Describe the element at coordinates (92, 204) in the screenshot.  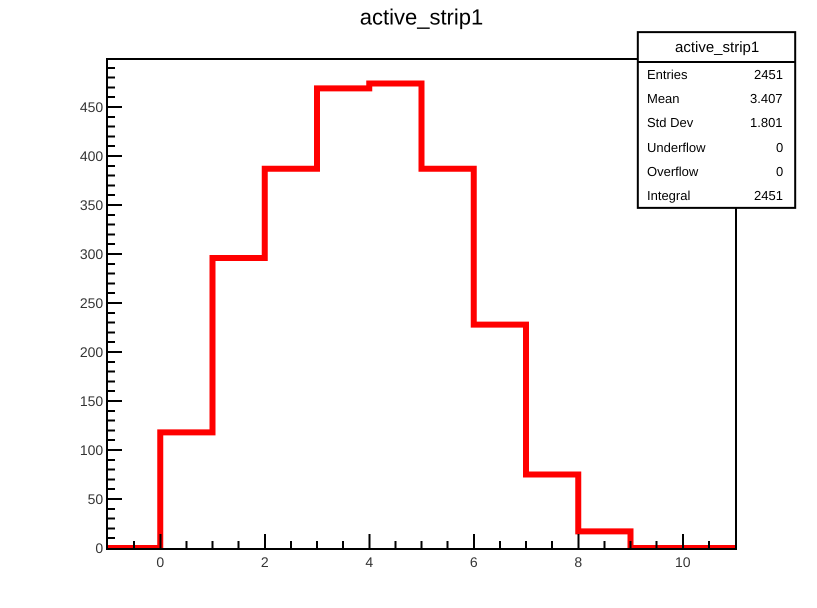
I see `y-tick-label: 350` at that location.